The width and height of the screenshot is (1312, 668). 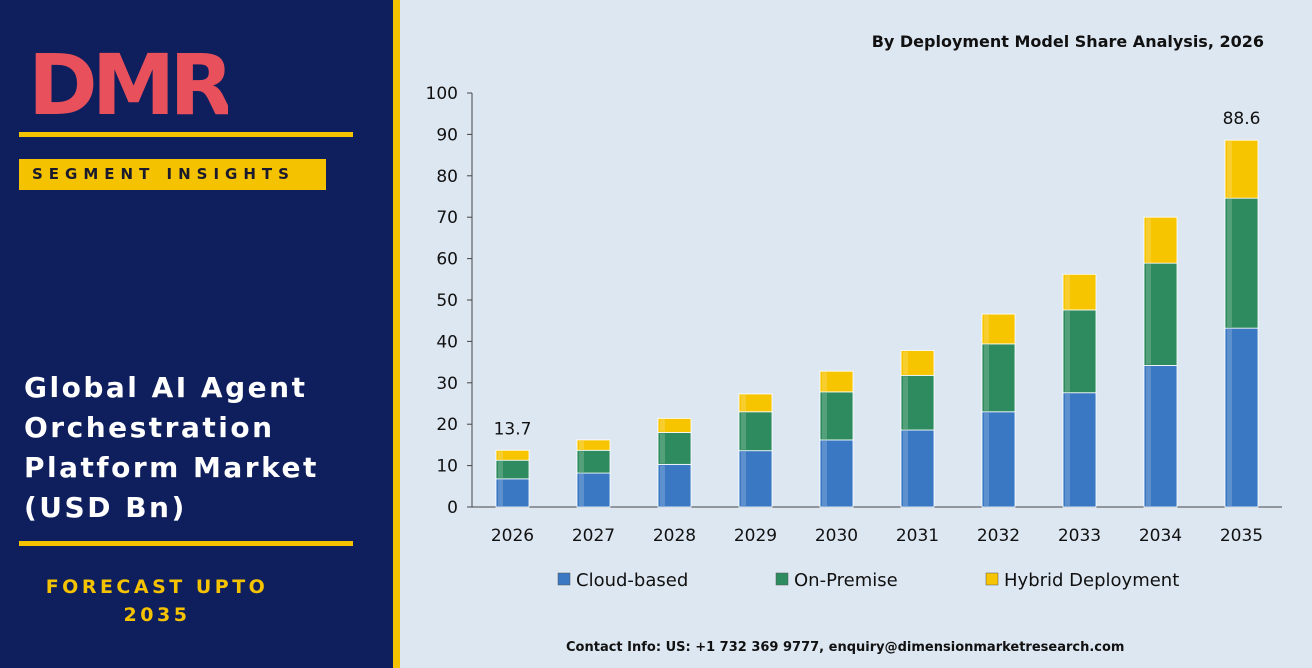 What do you see at coordinates (1067, 41) in the screenshot?
I see `chart-title: By Deployment Model Share Analysis, 2026` at bounding box center [1067, 41].